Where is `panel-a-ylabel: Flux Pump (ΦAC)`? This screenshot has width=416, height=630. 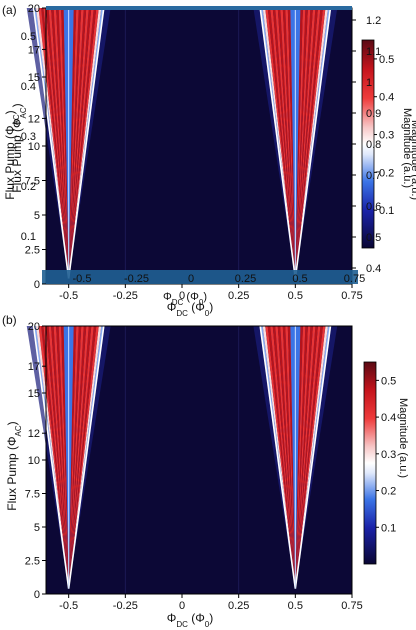
panel-a-ylabel: Flux Pump (ΦAC) is located at coordinates (12, 154).